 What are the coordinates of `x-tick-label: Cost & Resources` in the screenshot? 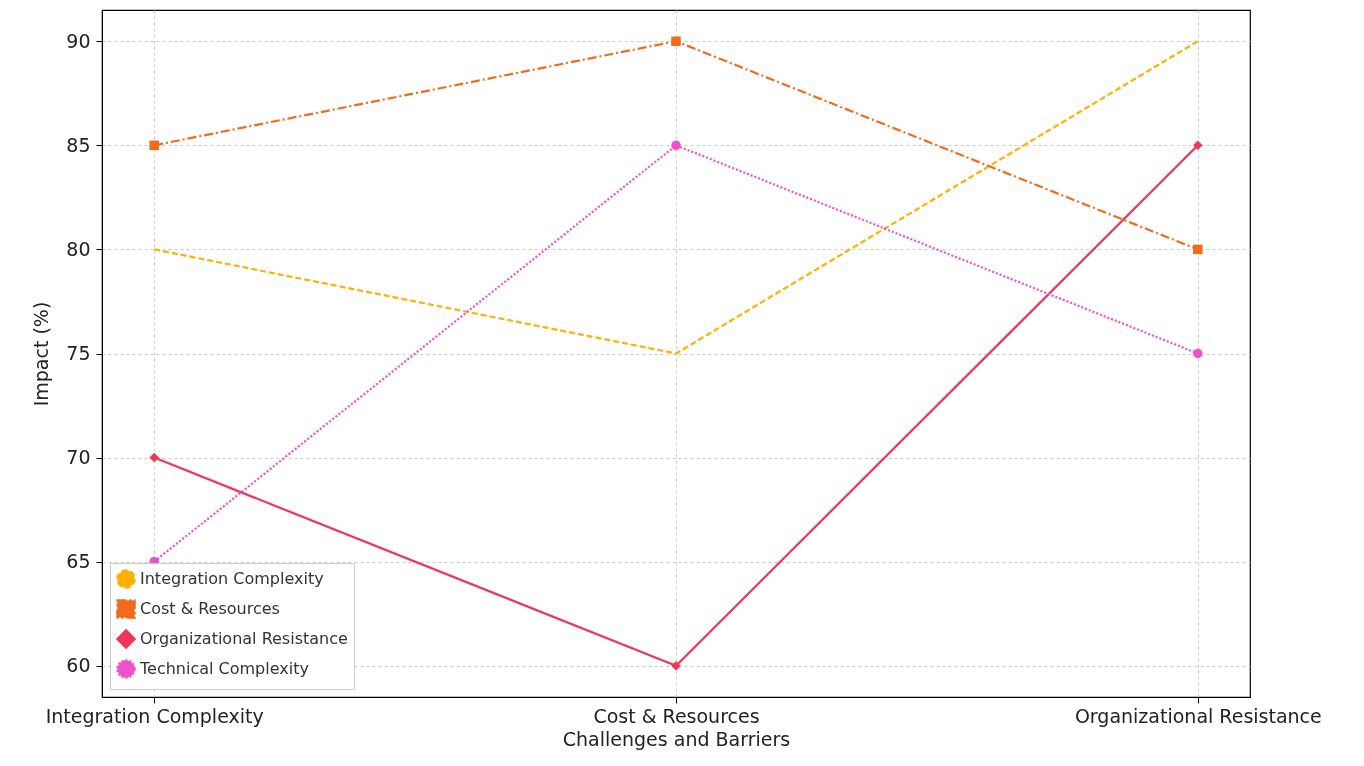 It's located at (676, 715).